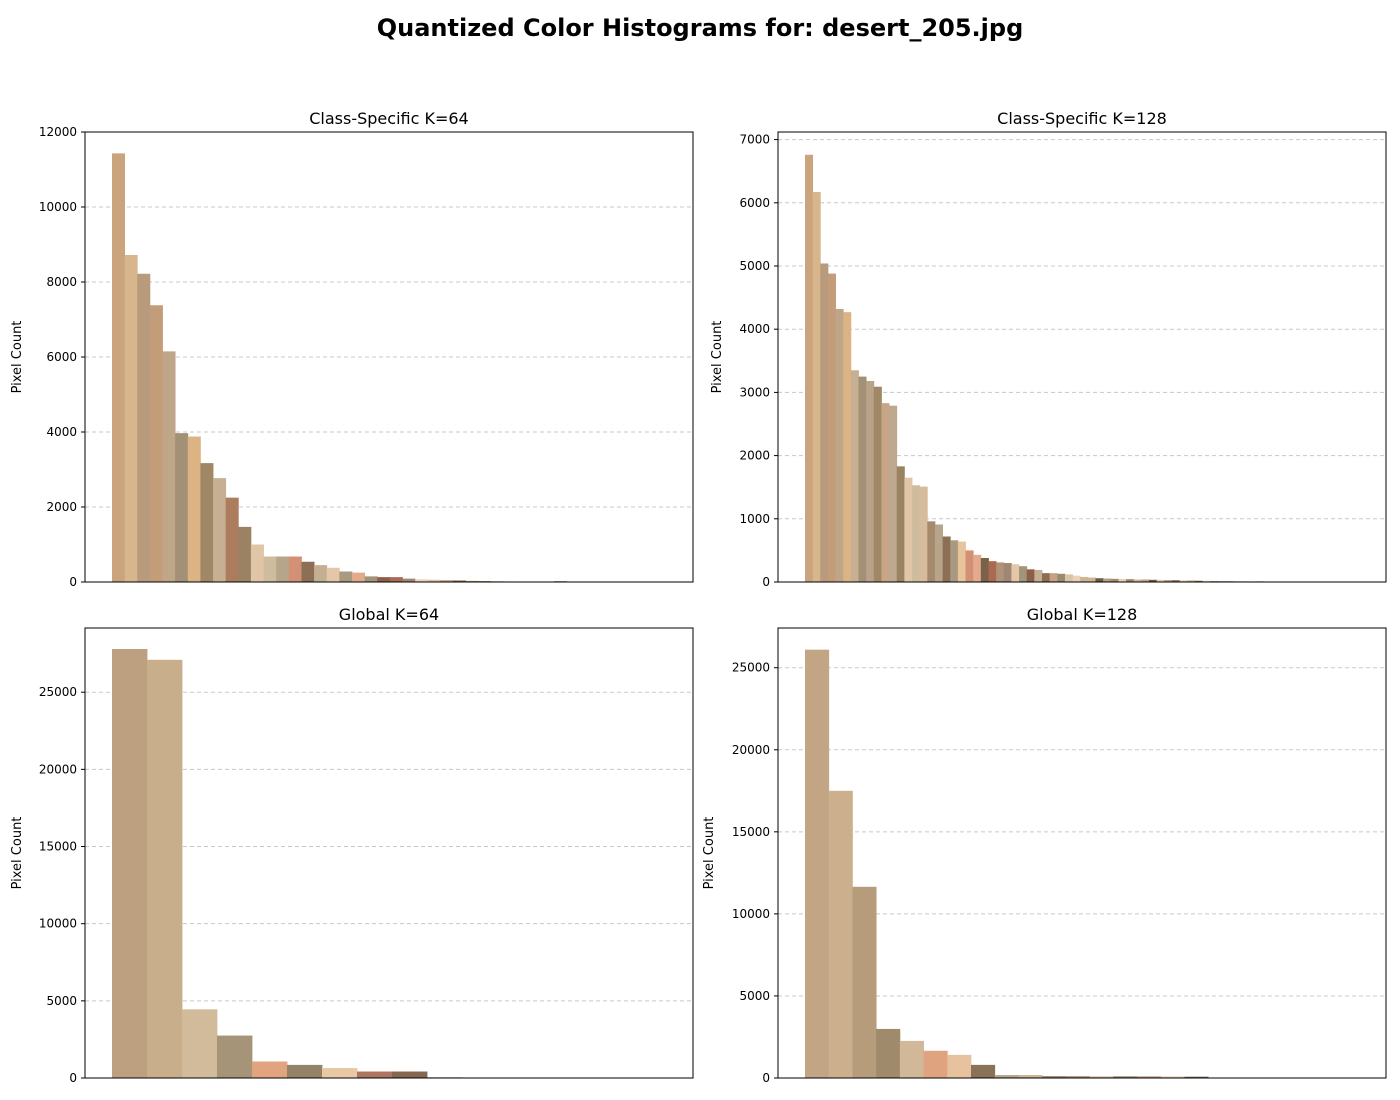 Image resolution: width=1400 pixels, height=1100 pixels. Describe the element at coordinates (754, 392) in the screenshot. I see `y-tick-label: 3000` at that location.